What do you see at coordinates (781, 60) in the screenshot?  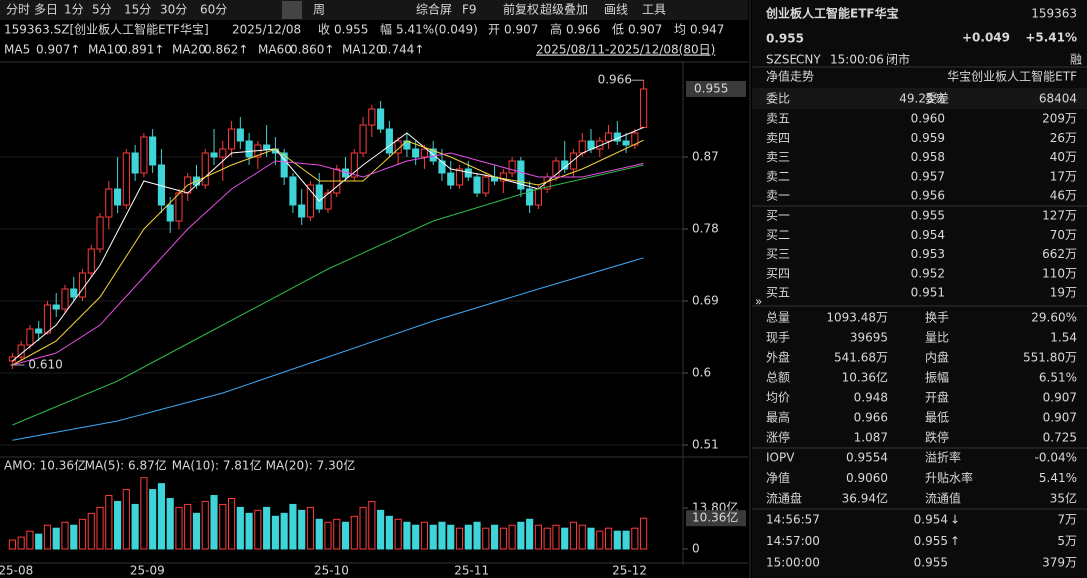 I see `quote-meta: SZSE` at bounding box center [781, 60].